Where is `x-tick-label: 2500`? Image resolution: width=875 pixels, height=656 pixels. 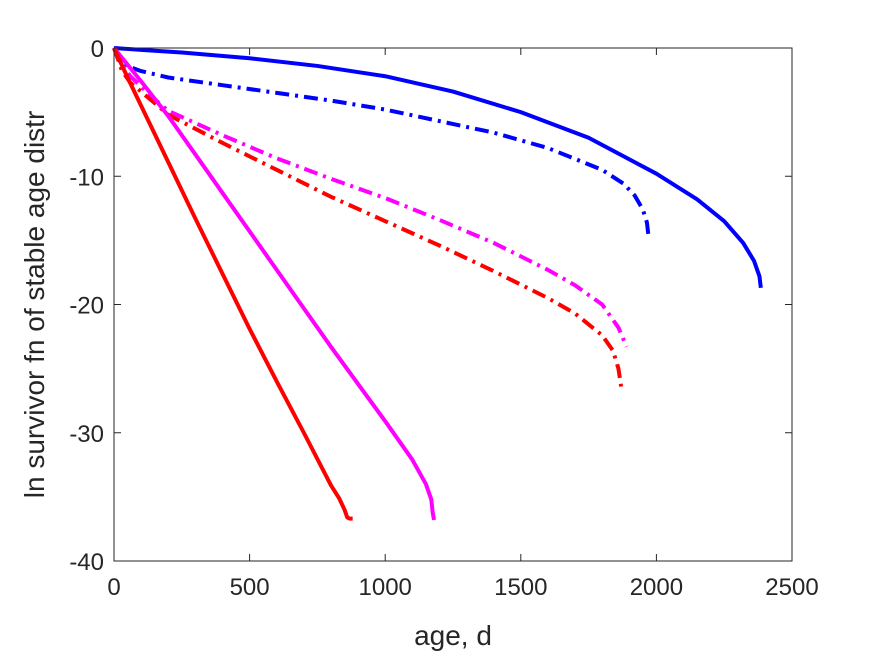 x-tick-label: 2500 is located at coordinates (791, 587).